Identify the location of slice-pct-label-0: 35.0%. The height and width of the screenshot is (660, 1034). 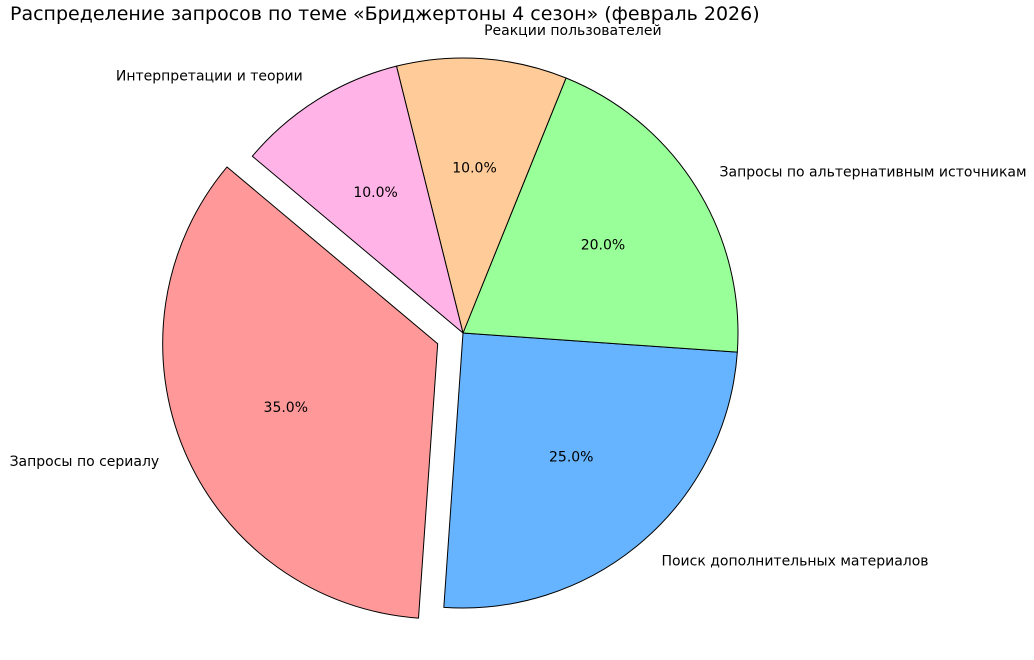
(286, 408).